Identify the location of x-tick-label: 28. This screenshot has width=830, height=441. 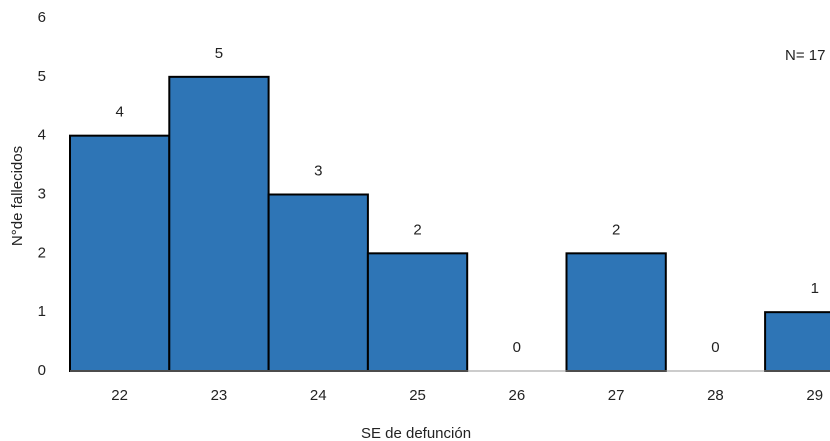
(715, 395).